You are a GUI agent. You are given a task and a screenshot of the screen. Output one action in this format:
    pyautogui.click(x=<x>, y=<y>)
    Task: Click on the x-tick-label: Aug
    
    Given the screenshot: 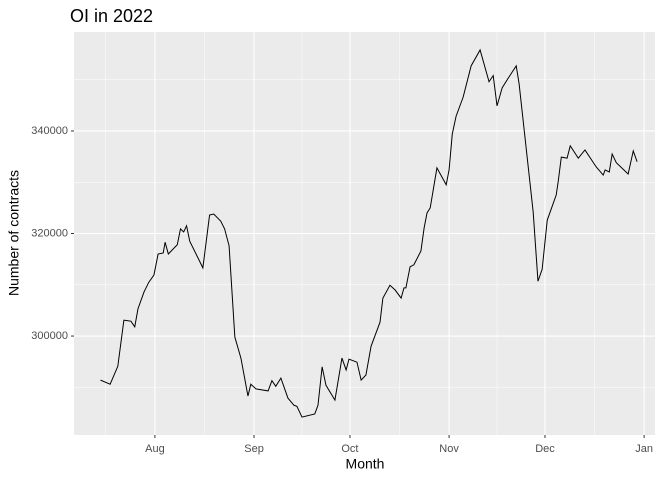 What is the action you would take?
    pyautogui.click(x=155, y=449)
    